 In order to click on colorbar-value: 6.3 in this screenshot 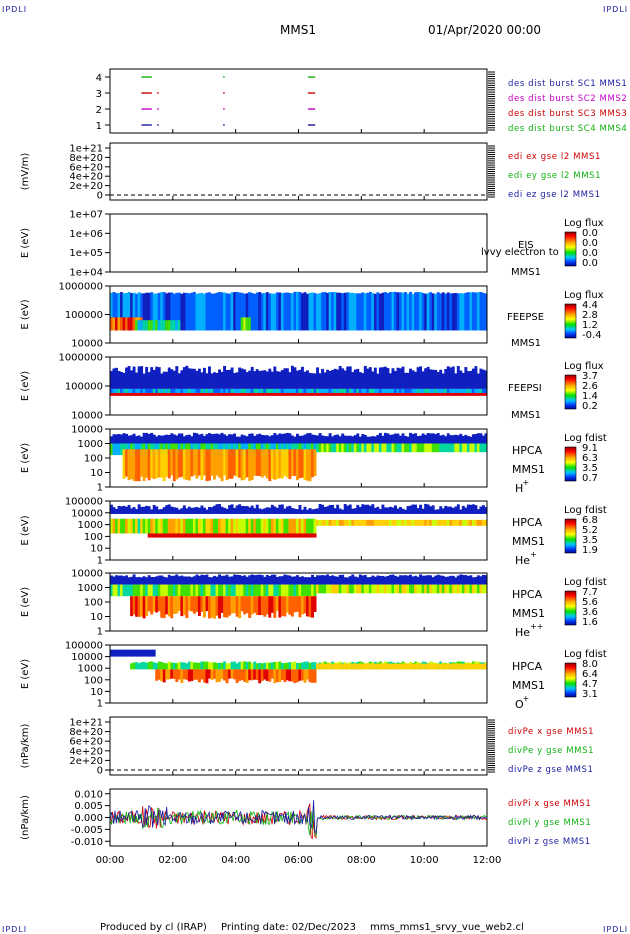, I will do `click(590, 458)`.